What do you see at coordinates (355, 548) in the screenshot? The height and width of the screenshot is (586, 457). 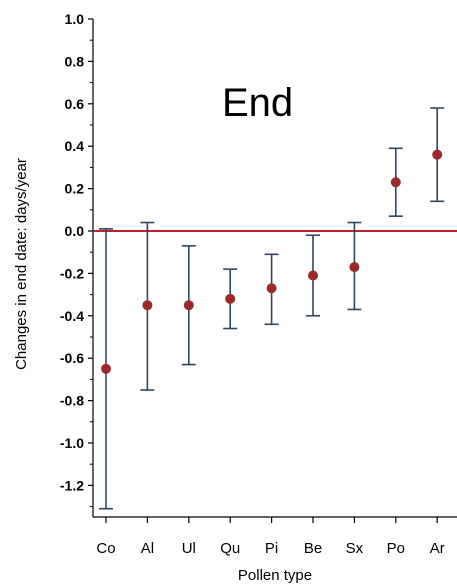 I see `x-tick-label: Sx` at bounding box center [355, 548].